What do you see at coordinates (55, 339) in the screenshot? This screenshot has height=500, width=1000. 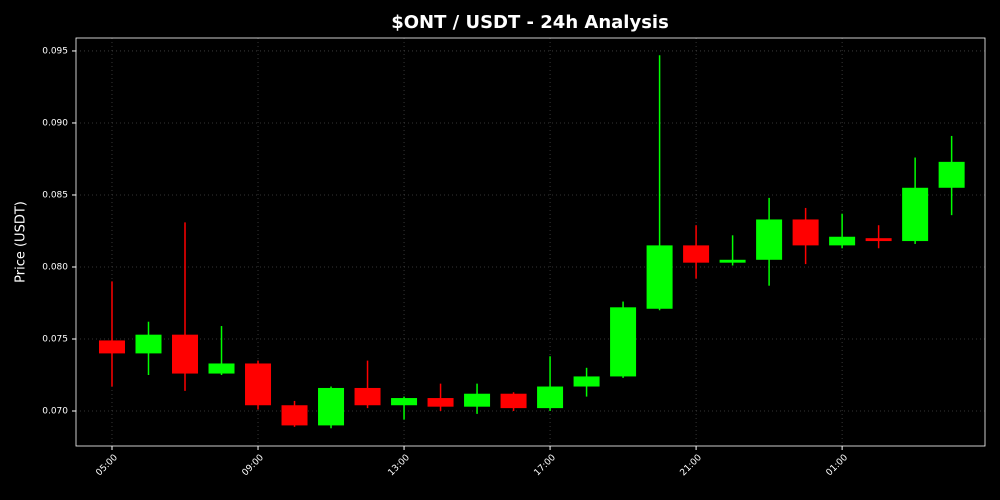 I see `y-tick-label: 0.075` at bounding box center [55, 339].